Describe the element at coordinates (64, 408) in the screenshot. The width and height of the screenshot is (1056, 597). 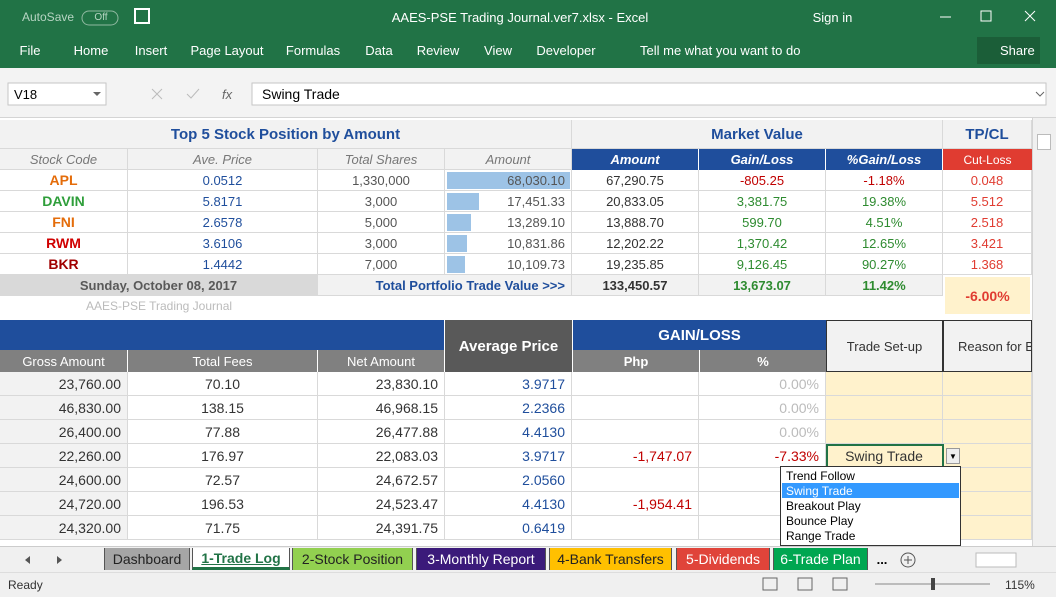
I see `cell: 46,830.00` at that location.